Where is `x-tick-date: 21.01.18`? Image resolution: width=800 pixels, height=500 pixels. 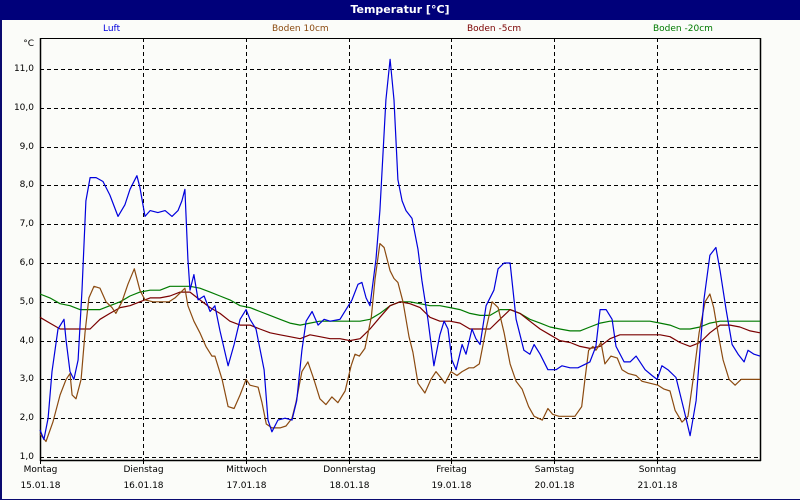
x-tick-date: 21.01.18 is located at coordinates (657, 486).